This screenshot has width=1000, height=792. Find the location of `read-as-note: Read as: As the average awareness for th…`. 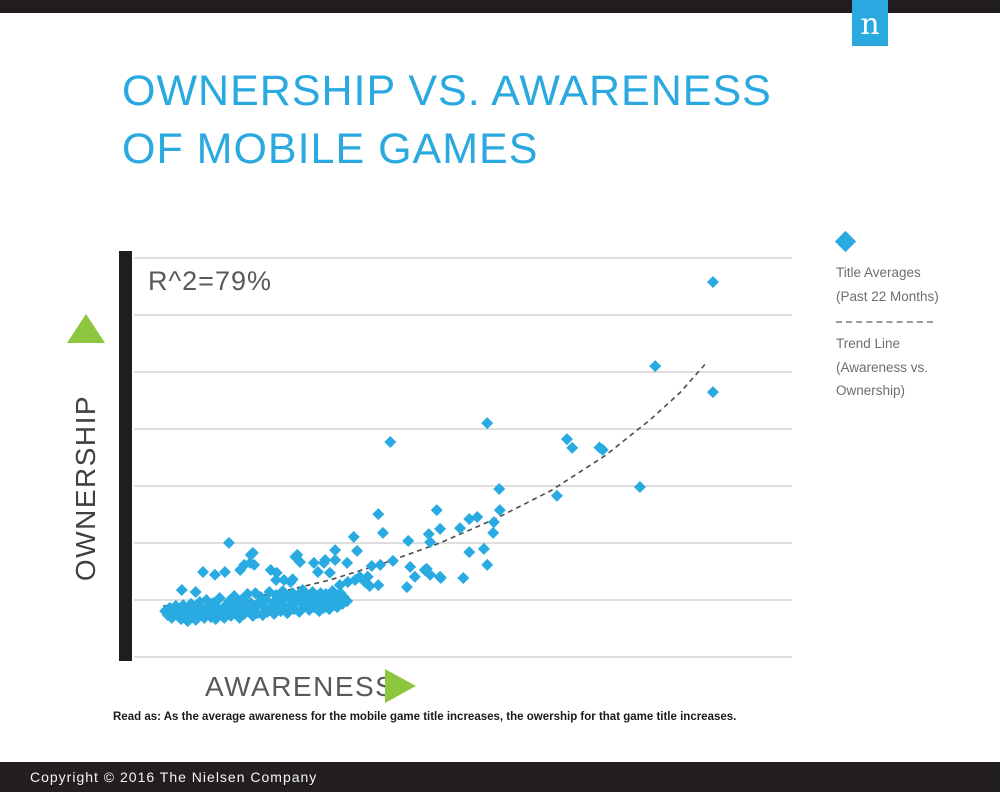

read-as-note: Read as: As the average awareness for th… is located at coordinates (425, 717).